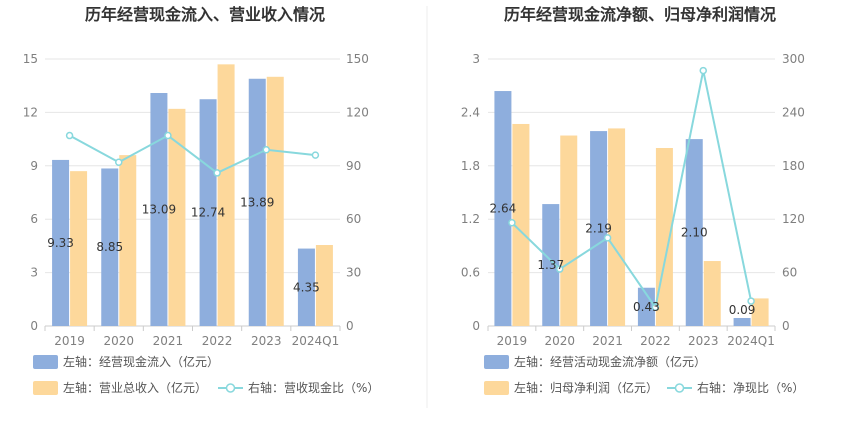 The width and height of the screenshot is (850, 437). What do you see at coordinates (135, 387) in the screenshot?
I see `legend-label: 左轴：营业总收入（亿元）` at bounding box center [135, 387].